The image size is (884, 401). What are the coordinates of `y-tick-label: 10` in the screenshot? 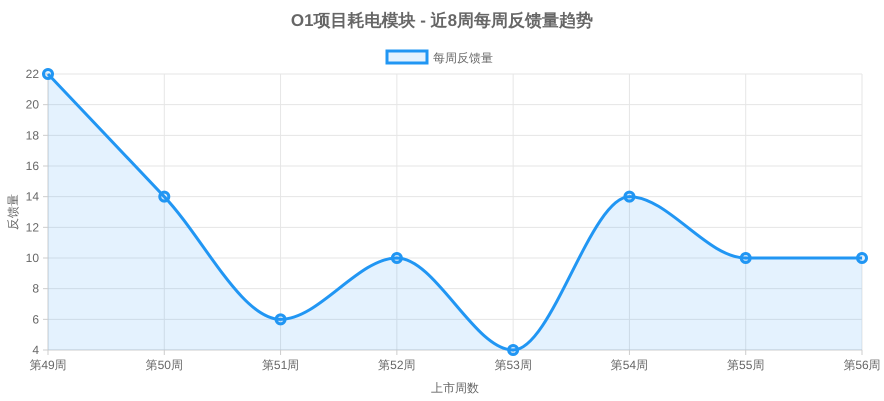 It's located at (33, 258).